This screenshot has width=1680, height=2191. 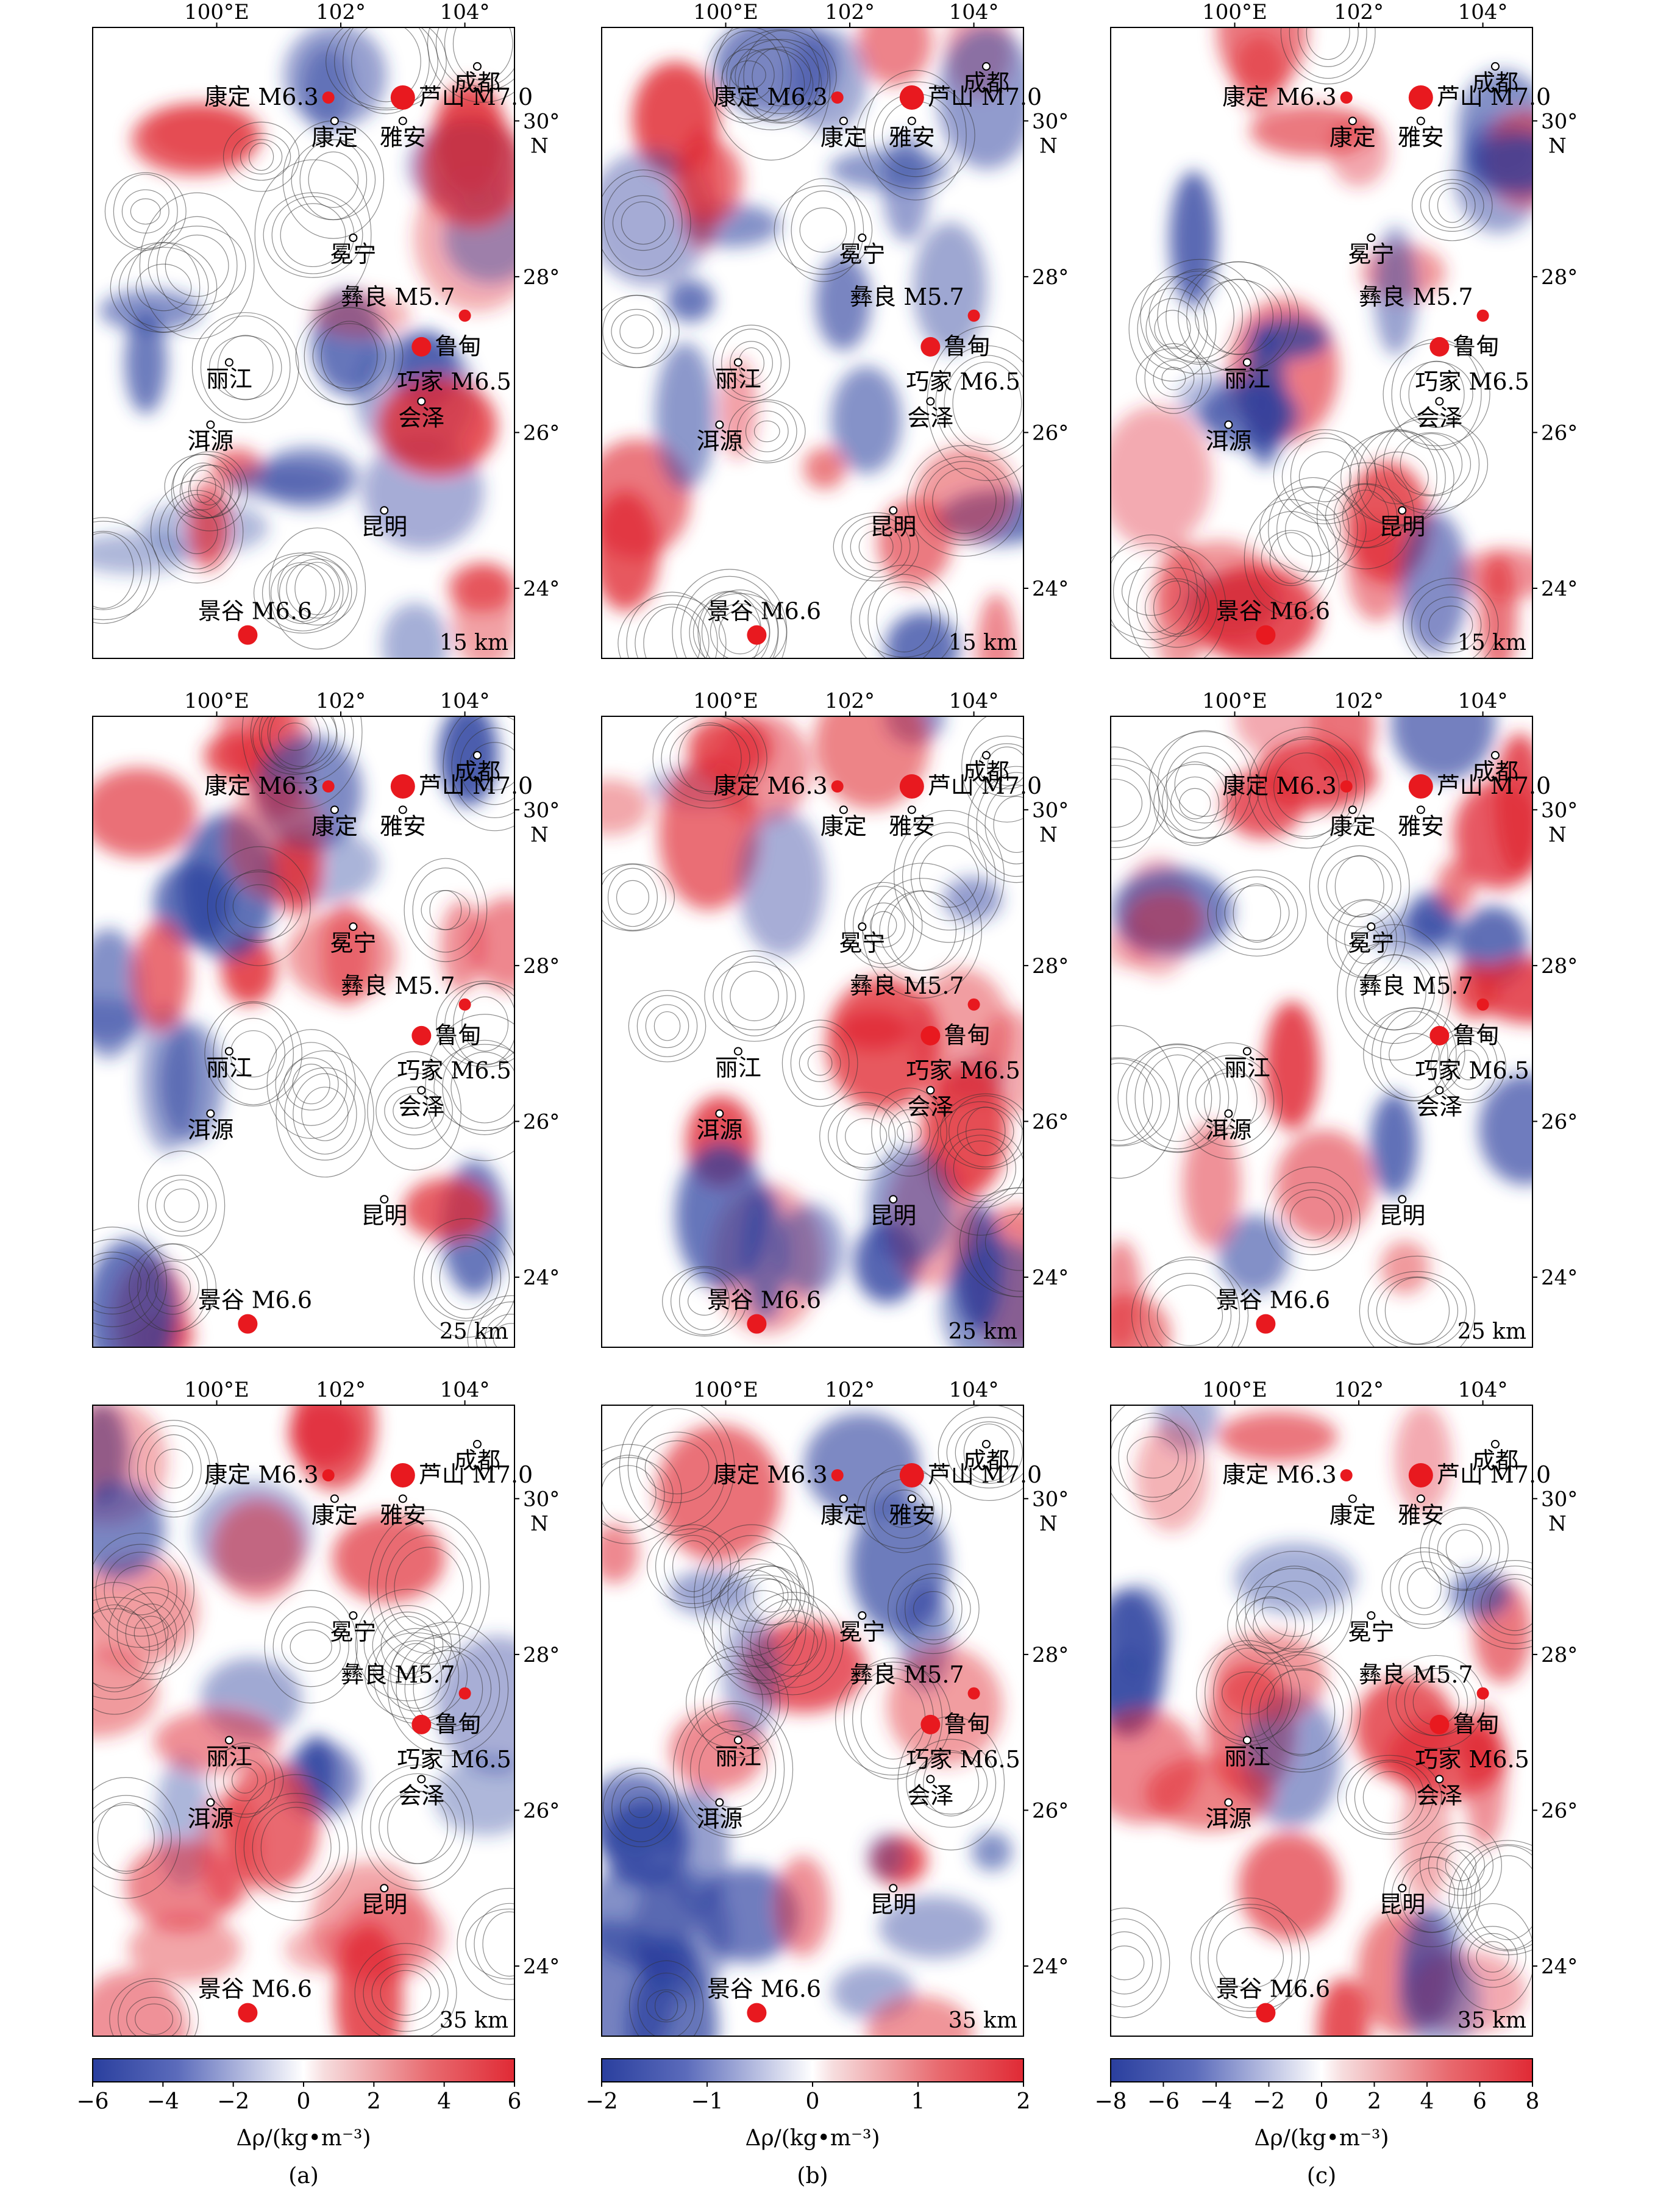 What do you see at coordinates (707, 2101) in the screenshot?
I see `colorbar-tick-label: −1` at bounding box center [707, 2101].